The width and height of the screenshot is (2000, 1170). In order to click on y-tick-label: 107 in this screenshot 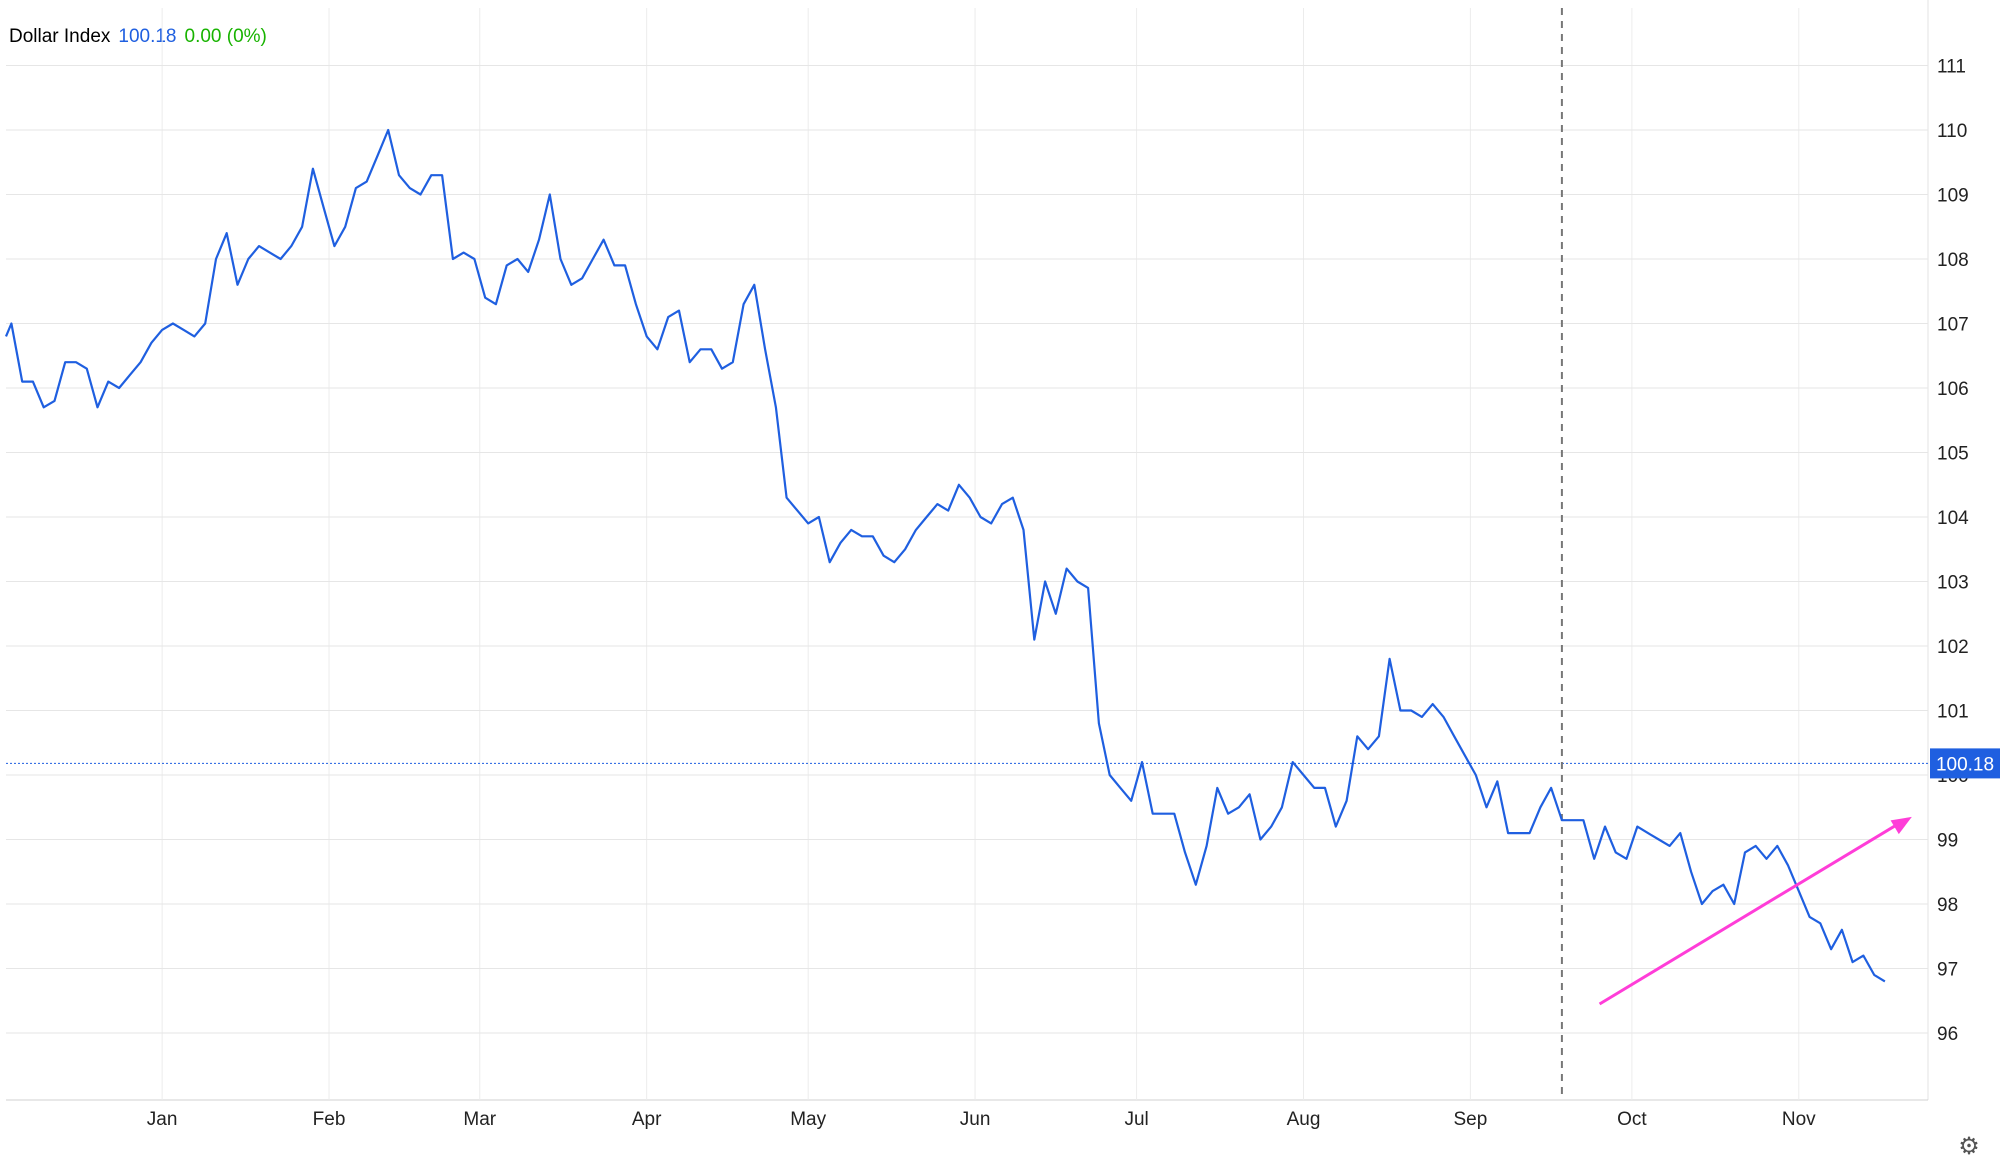, I will do `click(1953, 325)`.